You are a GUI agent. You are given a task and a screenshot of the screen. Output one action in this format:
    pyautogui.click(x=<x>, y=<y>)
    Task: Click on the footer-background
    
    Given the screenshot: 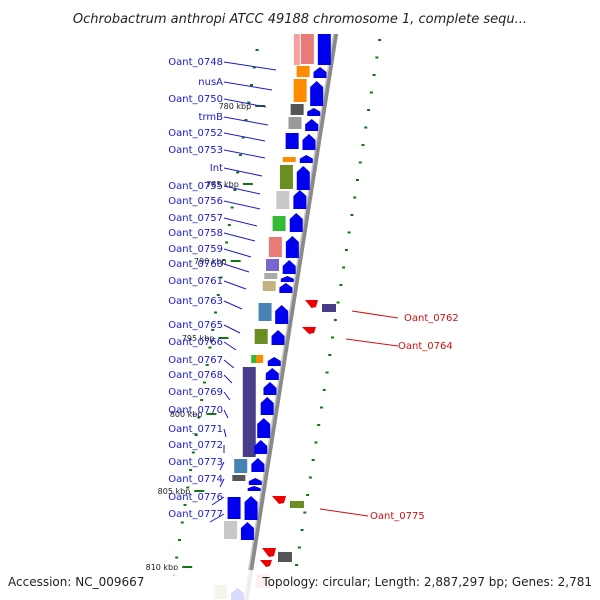 What is the action you would take?
    pyautogui.click(x=300, y=585)
    